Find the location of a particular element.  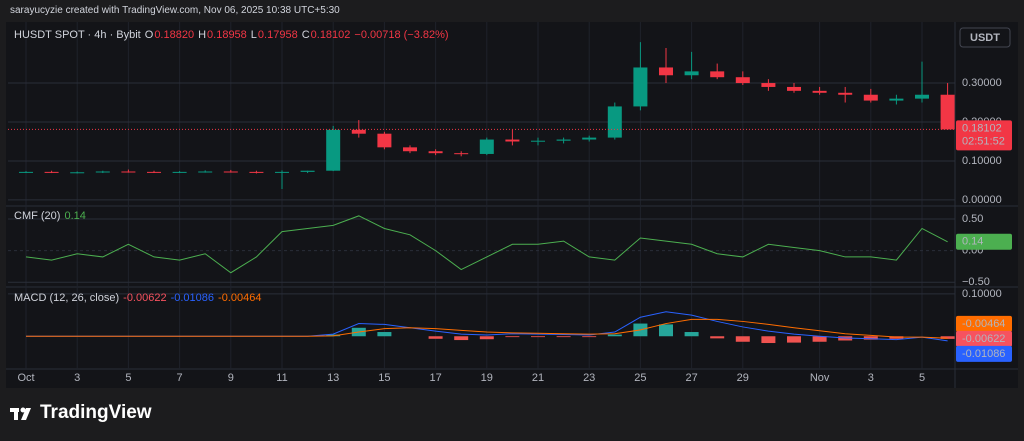

currency: USDT is located at coordinates (985, 38).